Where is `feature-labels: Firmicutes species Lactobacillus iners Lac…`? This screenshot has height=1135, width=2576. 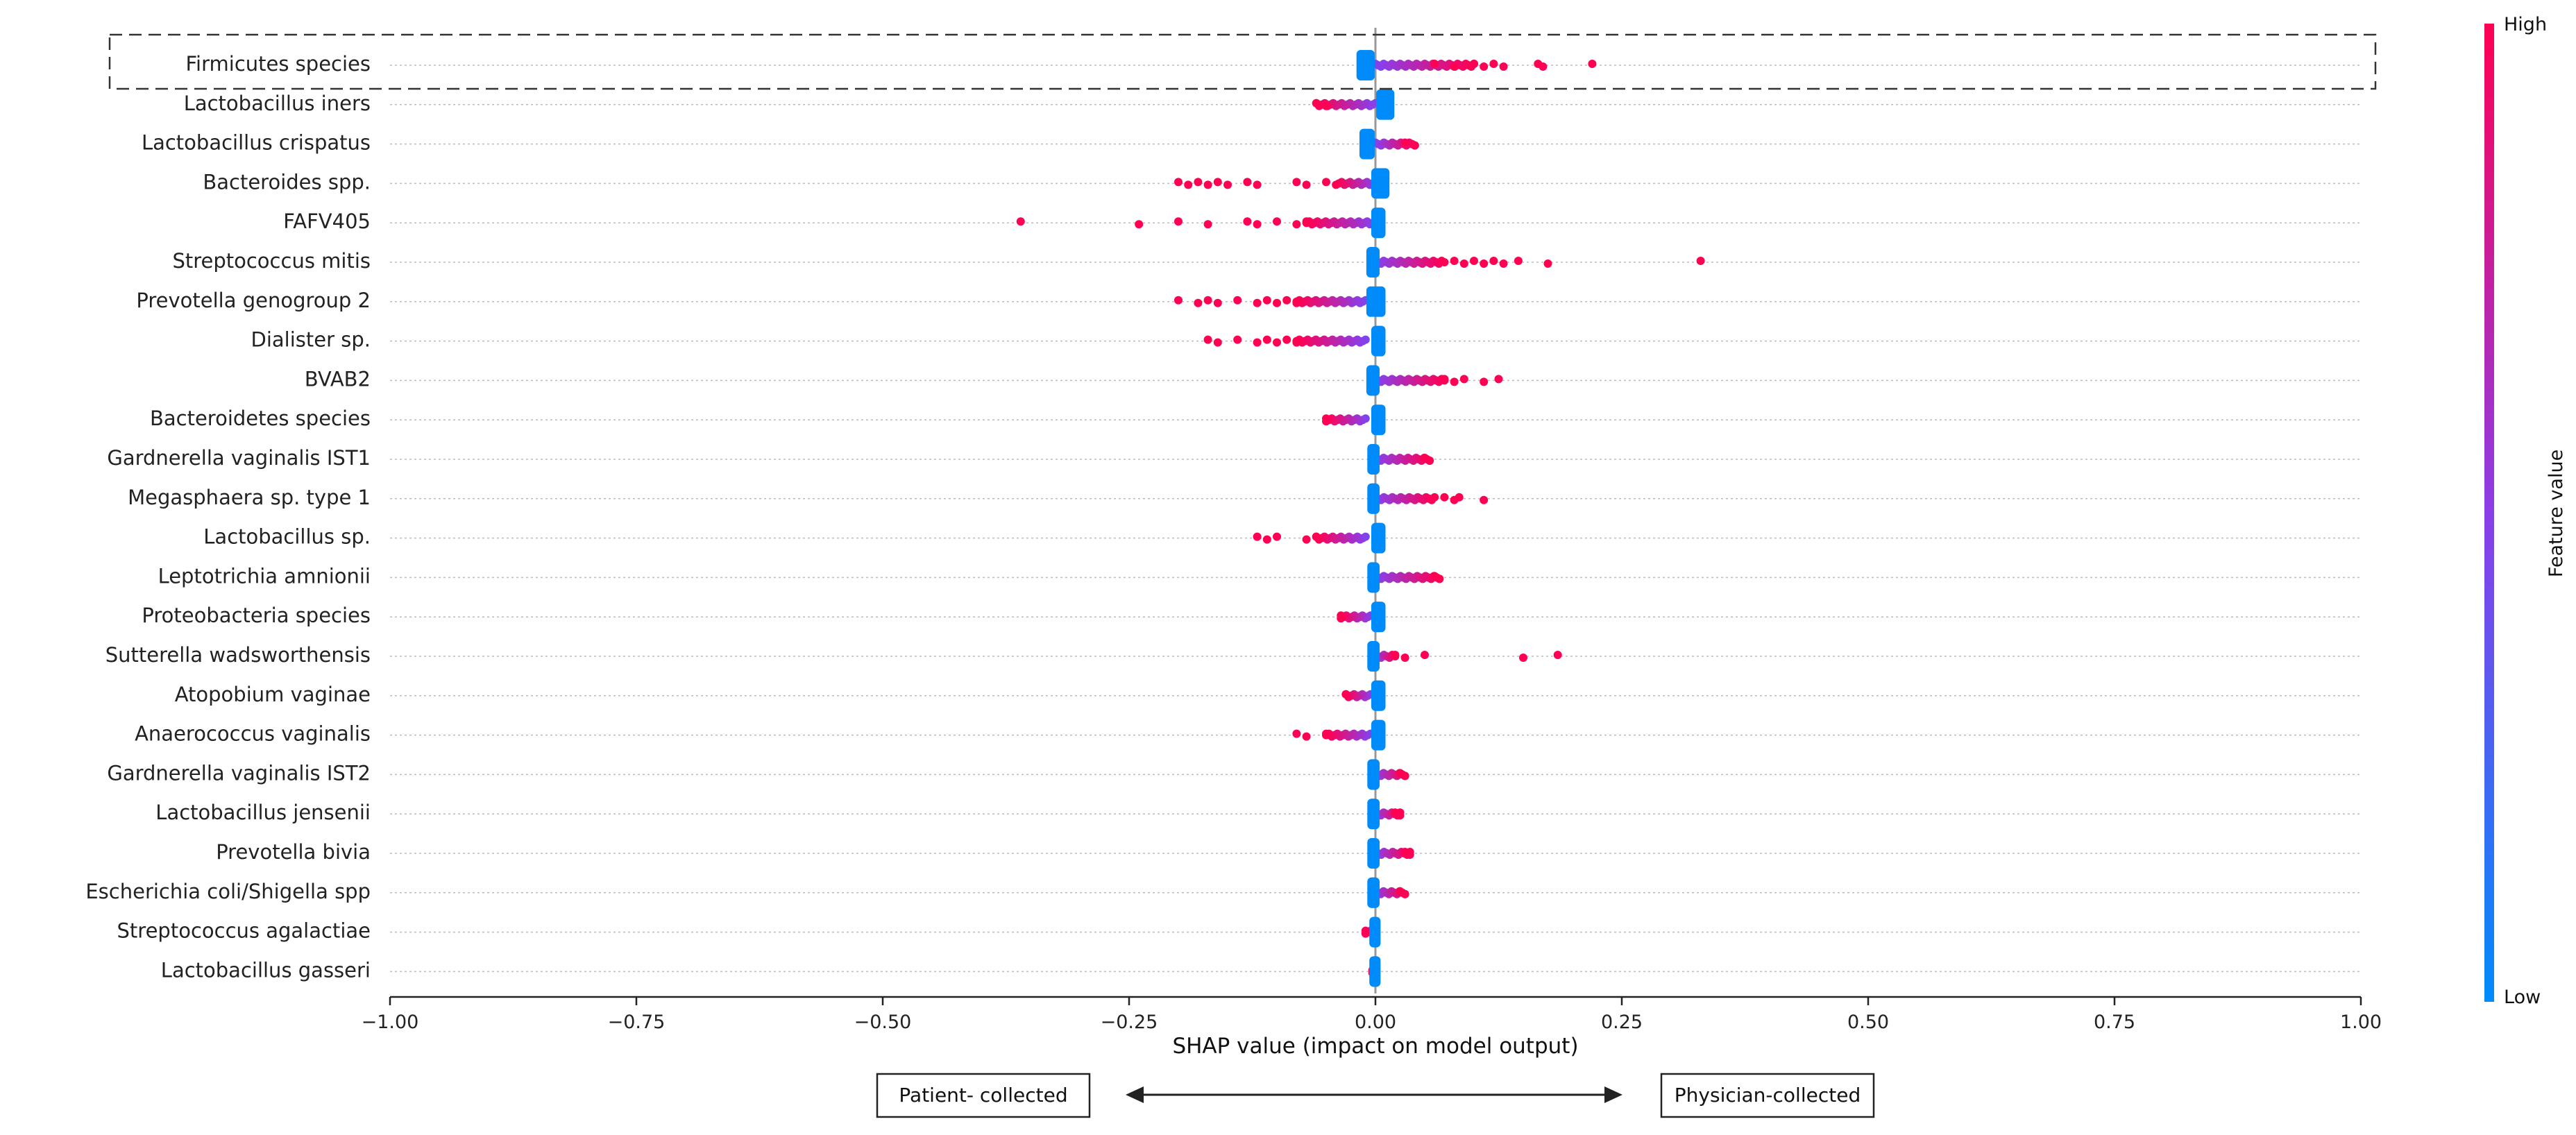 feature-labels: Firmicutes species Lactobacillus iners Lac… is located at coordinates (228, 517).